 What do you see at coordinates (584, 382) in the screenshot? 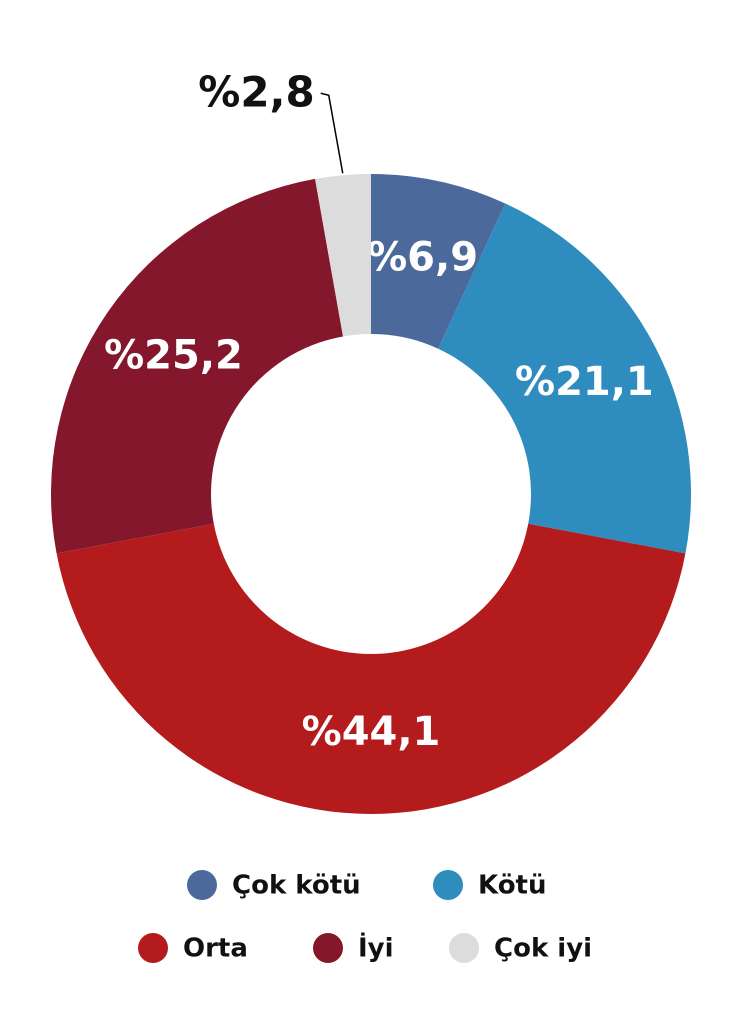
I see `value-label: %21,1` at bounding box center [584, 382].